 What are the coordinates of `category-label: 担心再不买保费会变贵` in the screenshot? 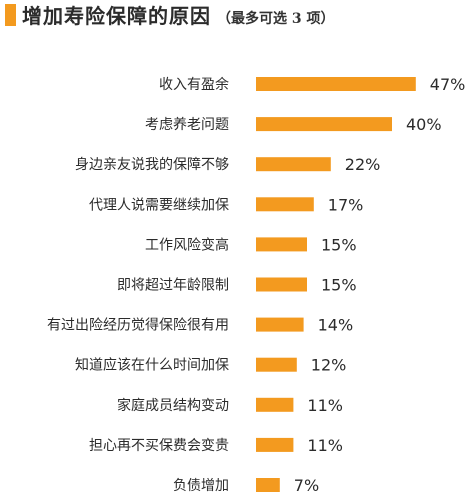 It's located at (159, 446).